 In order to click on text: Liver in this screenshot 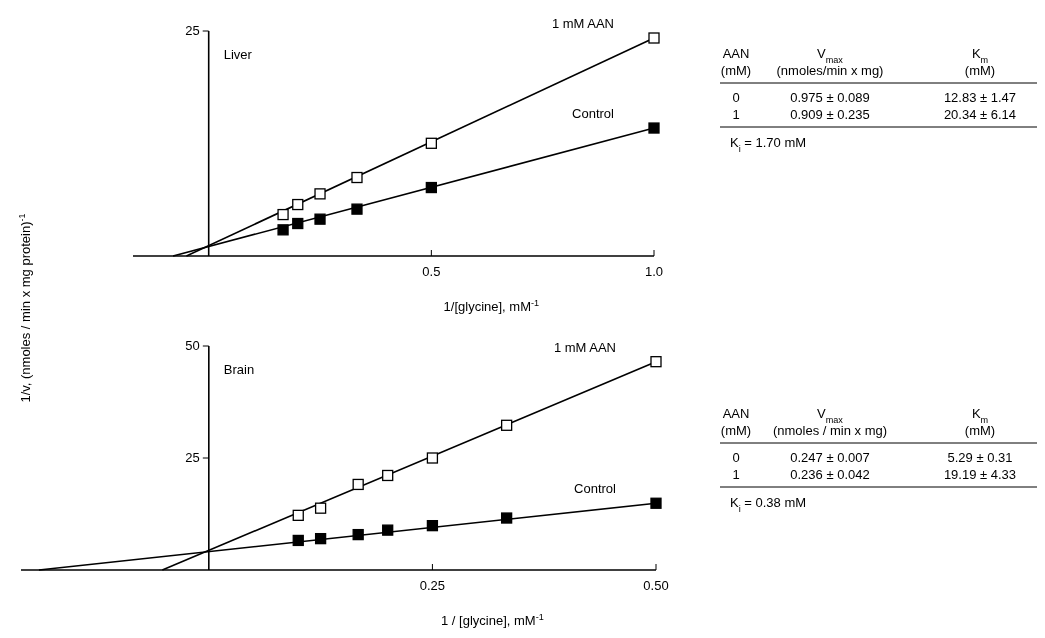, I will do `click(238, 54)`.